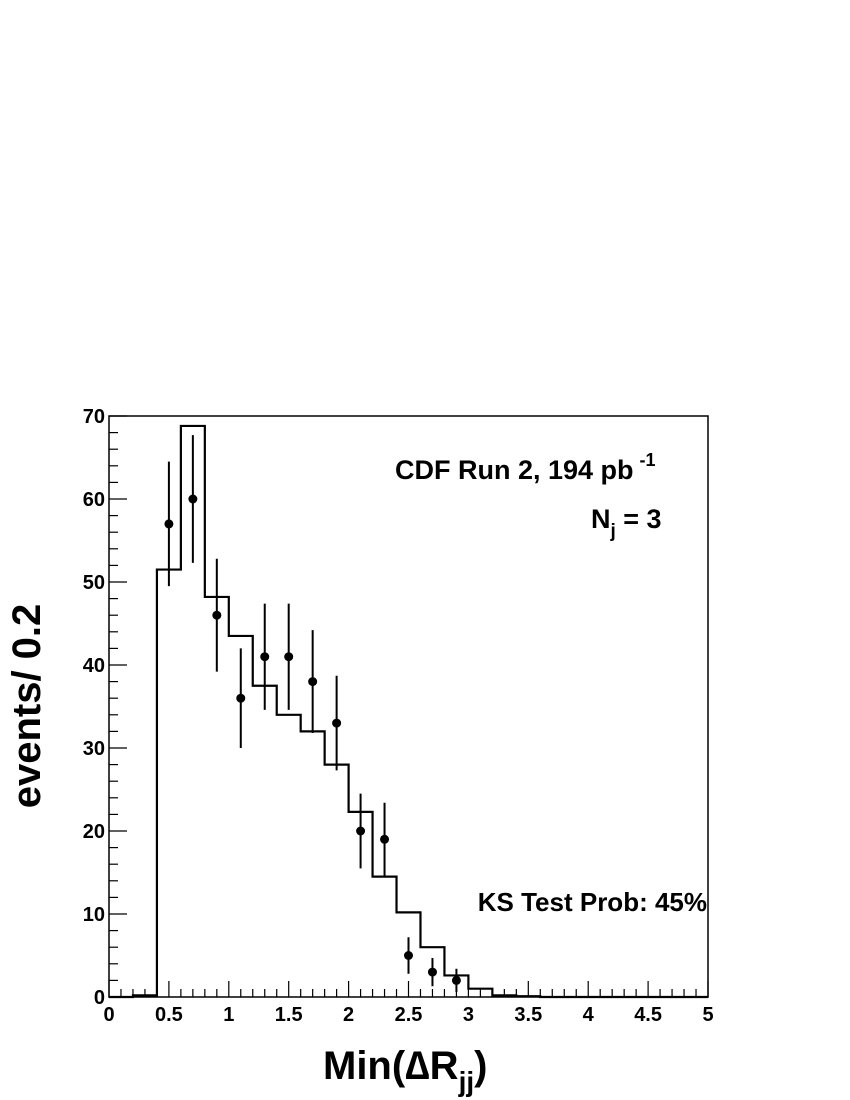 Image resolution: width=850 pixels, height=1100 pixels. I want to click on y-tick-label: 20, so click(94, 832).